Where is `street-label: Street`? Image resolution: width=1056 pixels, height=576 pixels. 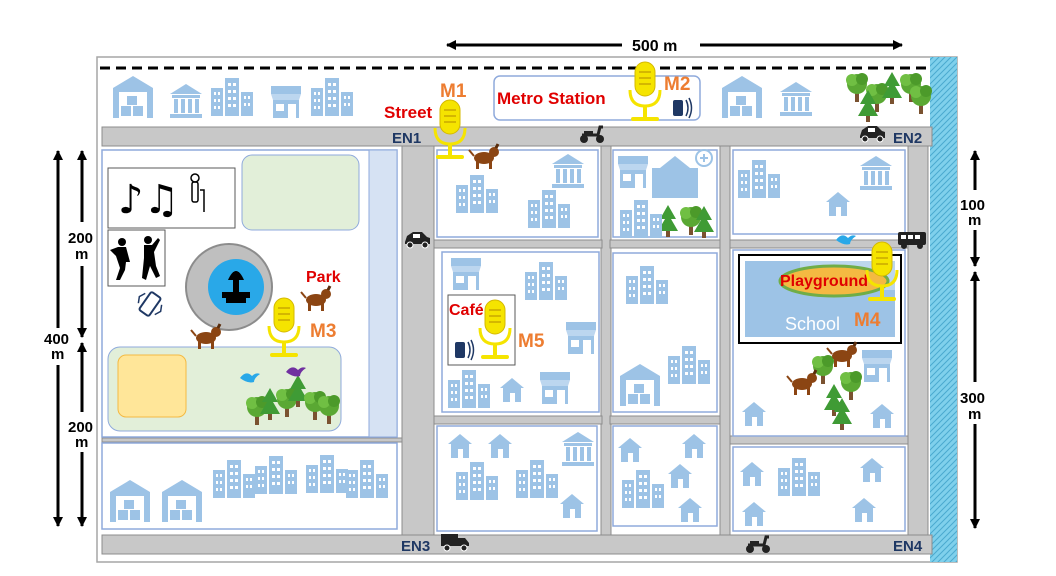
street-label: Street is located at coordinates (408, 112).